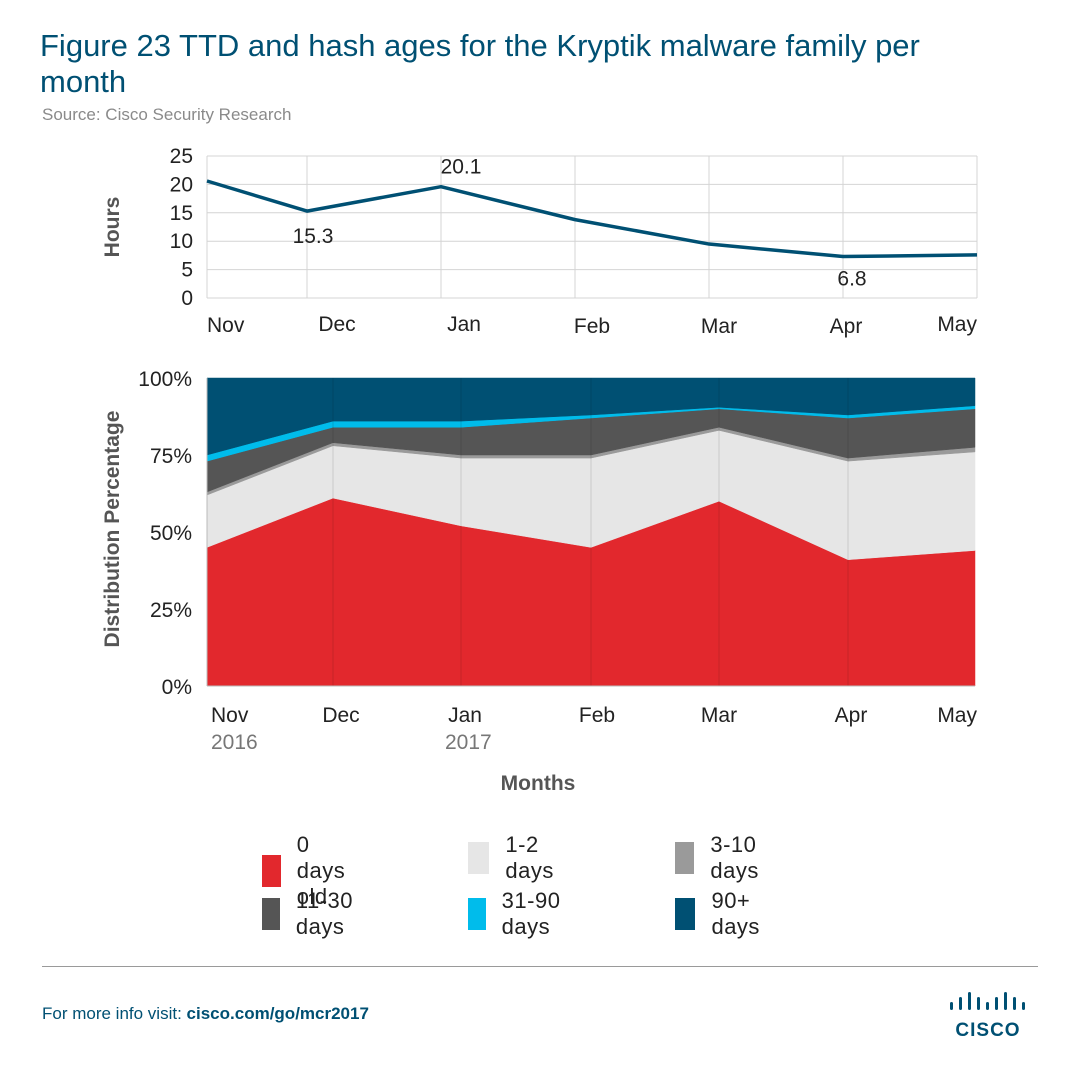 This screenshot has width=1080, height=1080. I want to click on legend-item: 0 days old, so click(310, 871).